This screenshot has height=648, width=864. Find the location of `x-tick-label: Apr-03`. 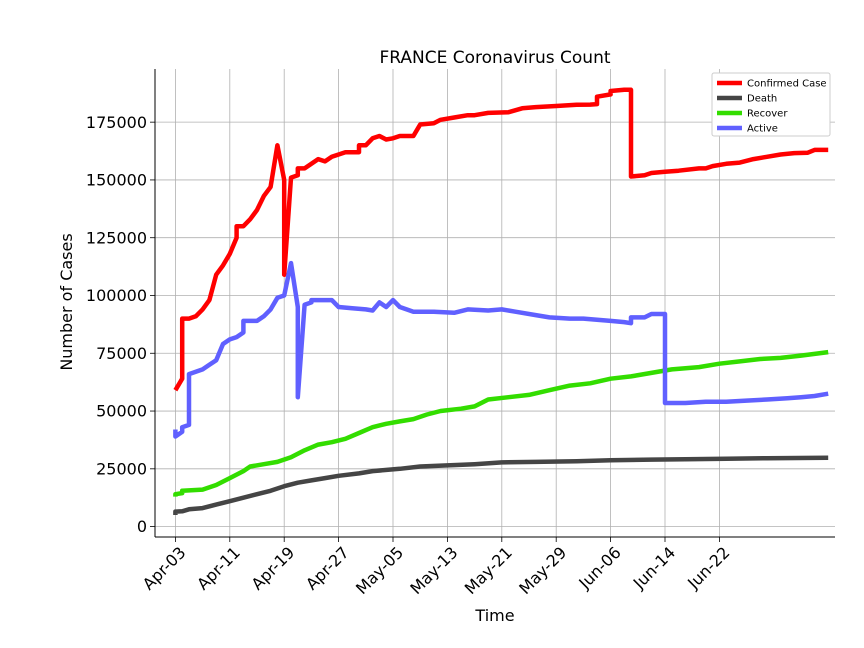

x-tick-label: Apr-03 is located at coordinates (164, 568).